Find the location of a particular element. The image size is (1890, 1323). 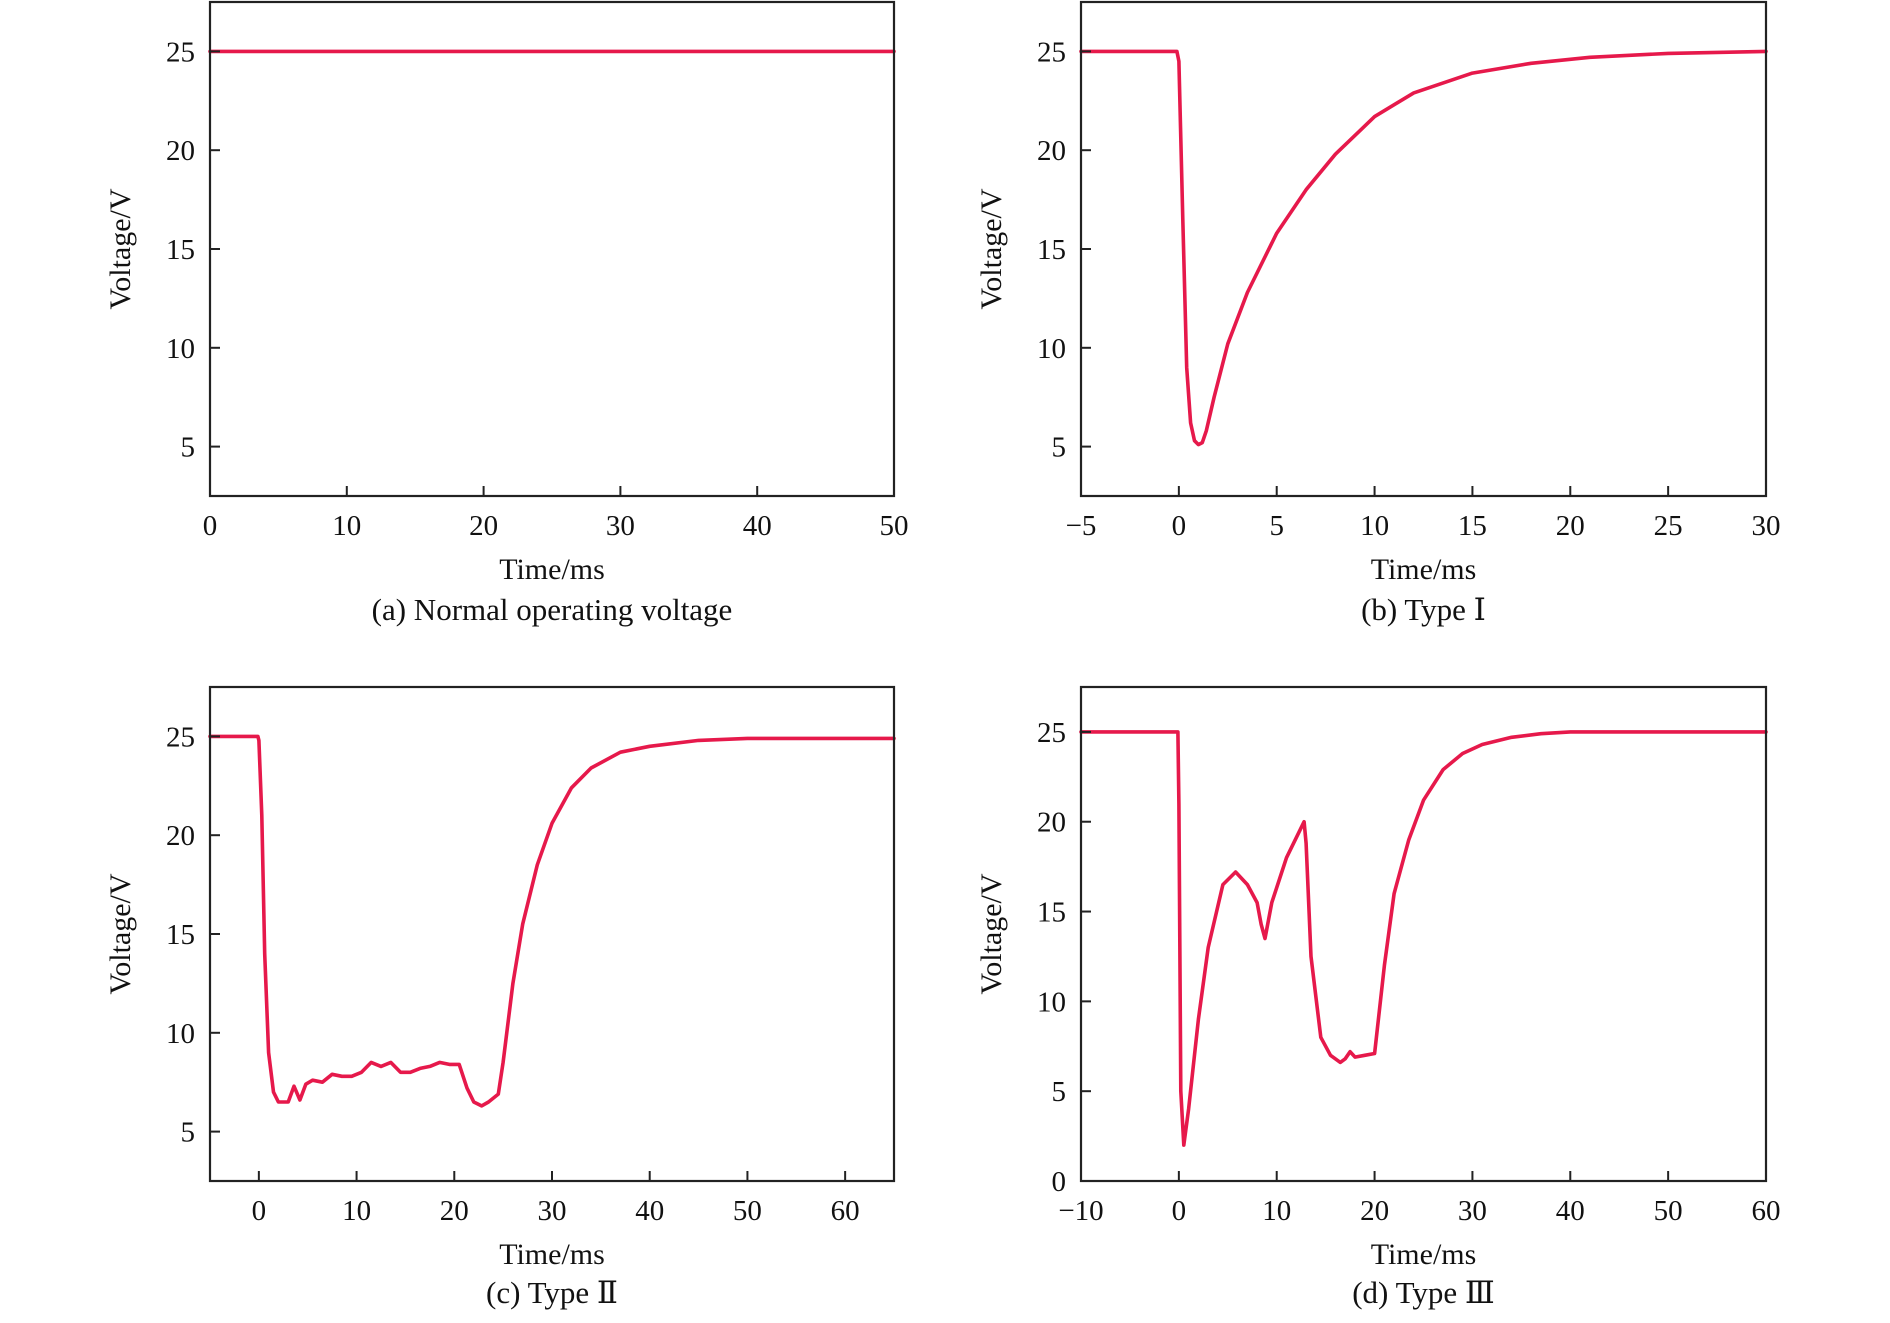

panel-caption-a: (a) Normal operating voltage is located at coordinates (552, 609).